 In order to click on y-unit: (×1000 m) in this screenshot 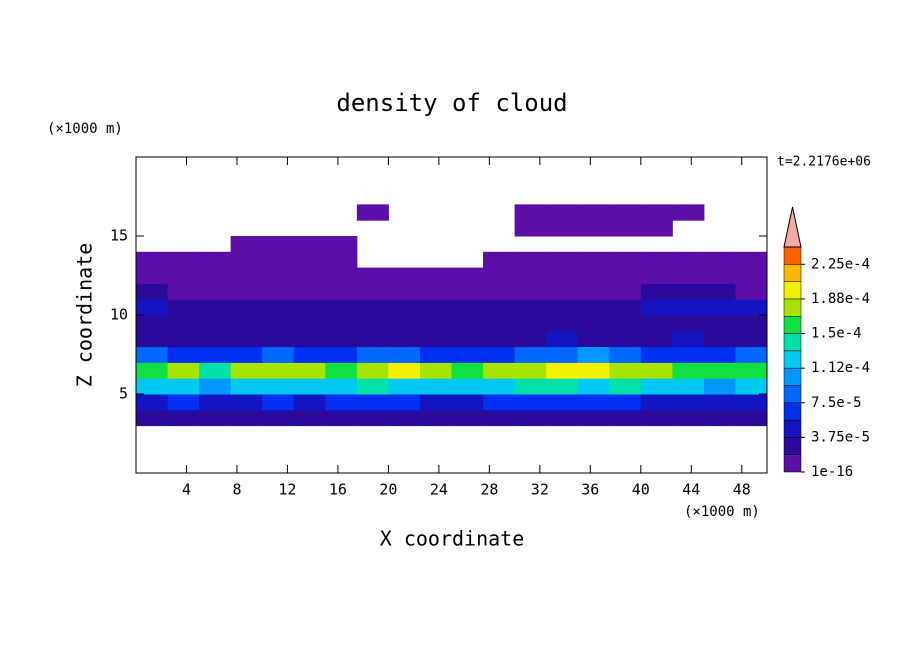, I will do `click(85, 129)`.